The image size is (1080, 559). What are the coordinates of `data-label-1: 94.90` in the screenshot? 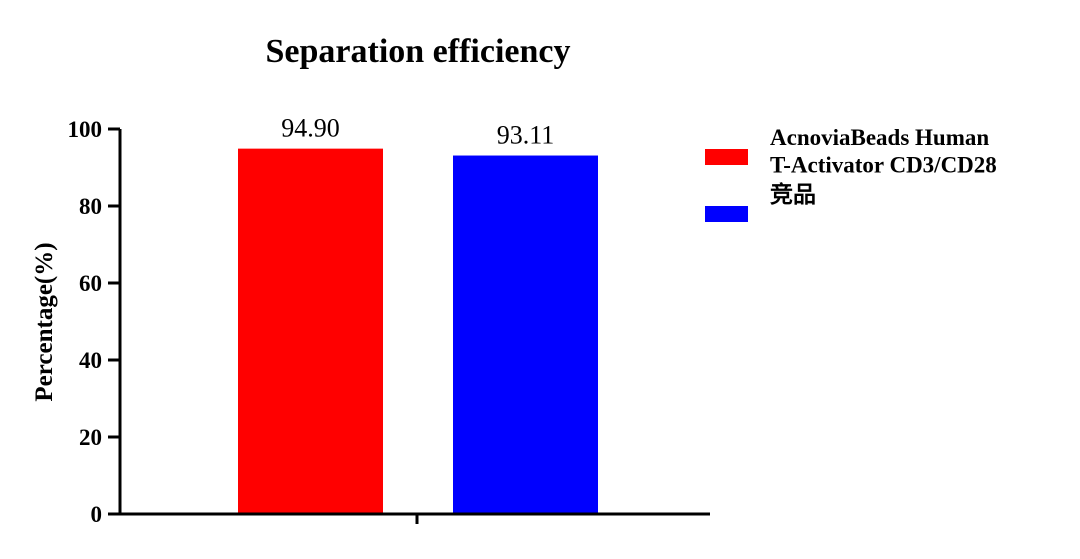 It's located at (310, 128).